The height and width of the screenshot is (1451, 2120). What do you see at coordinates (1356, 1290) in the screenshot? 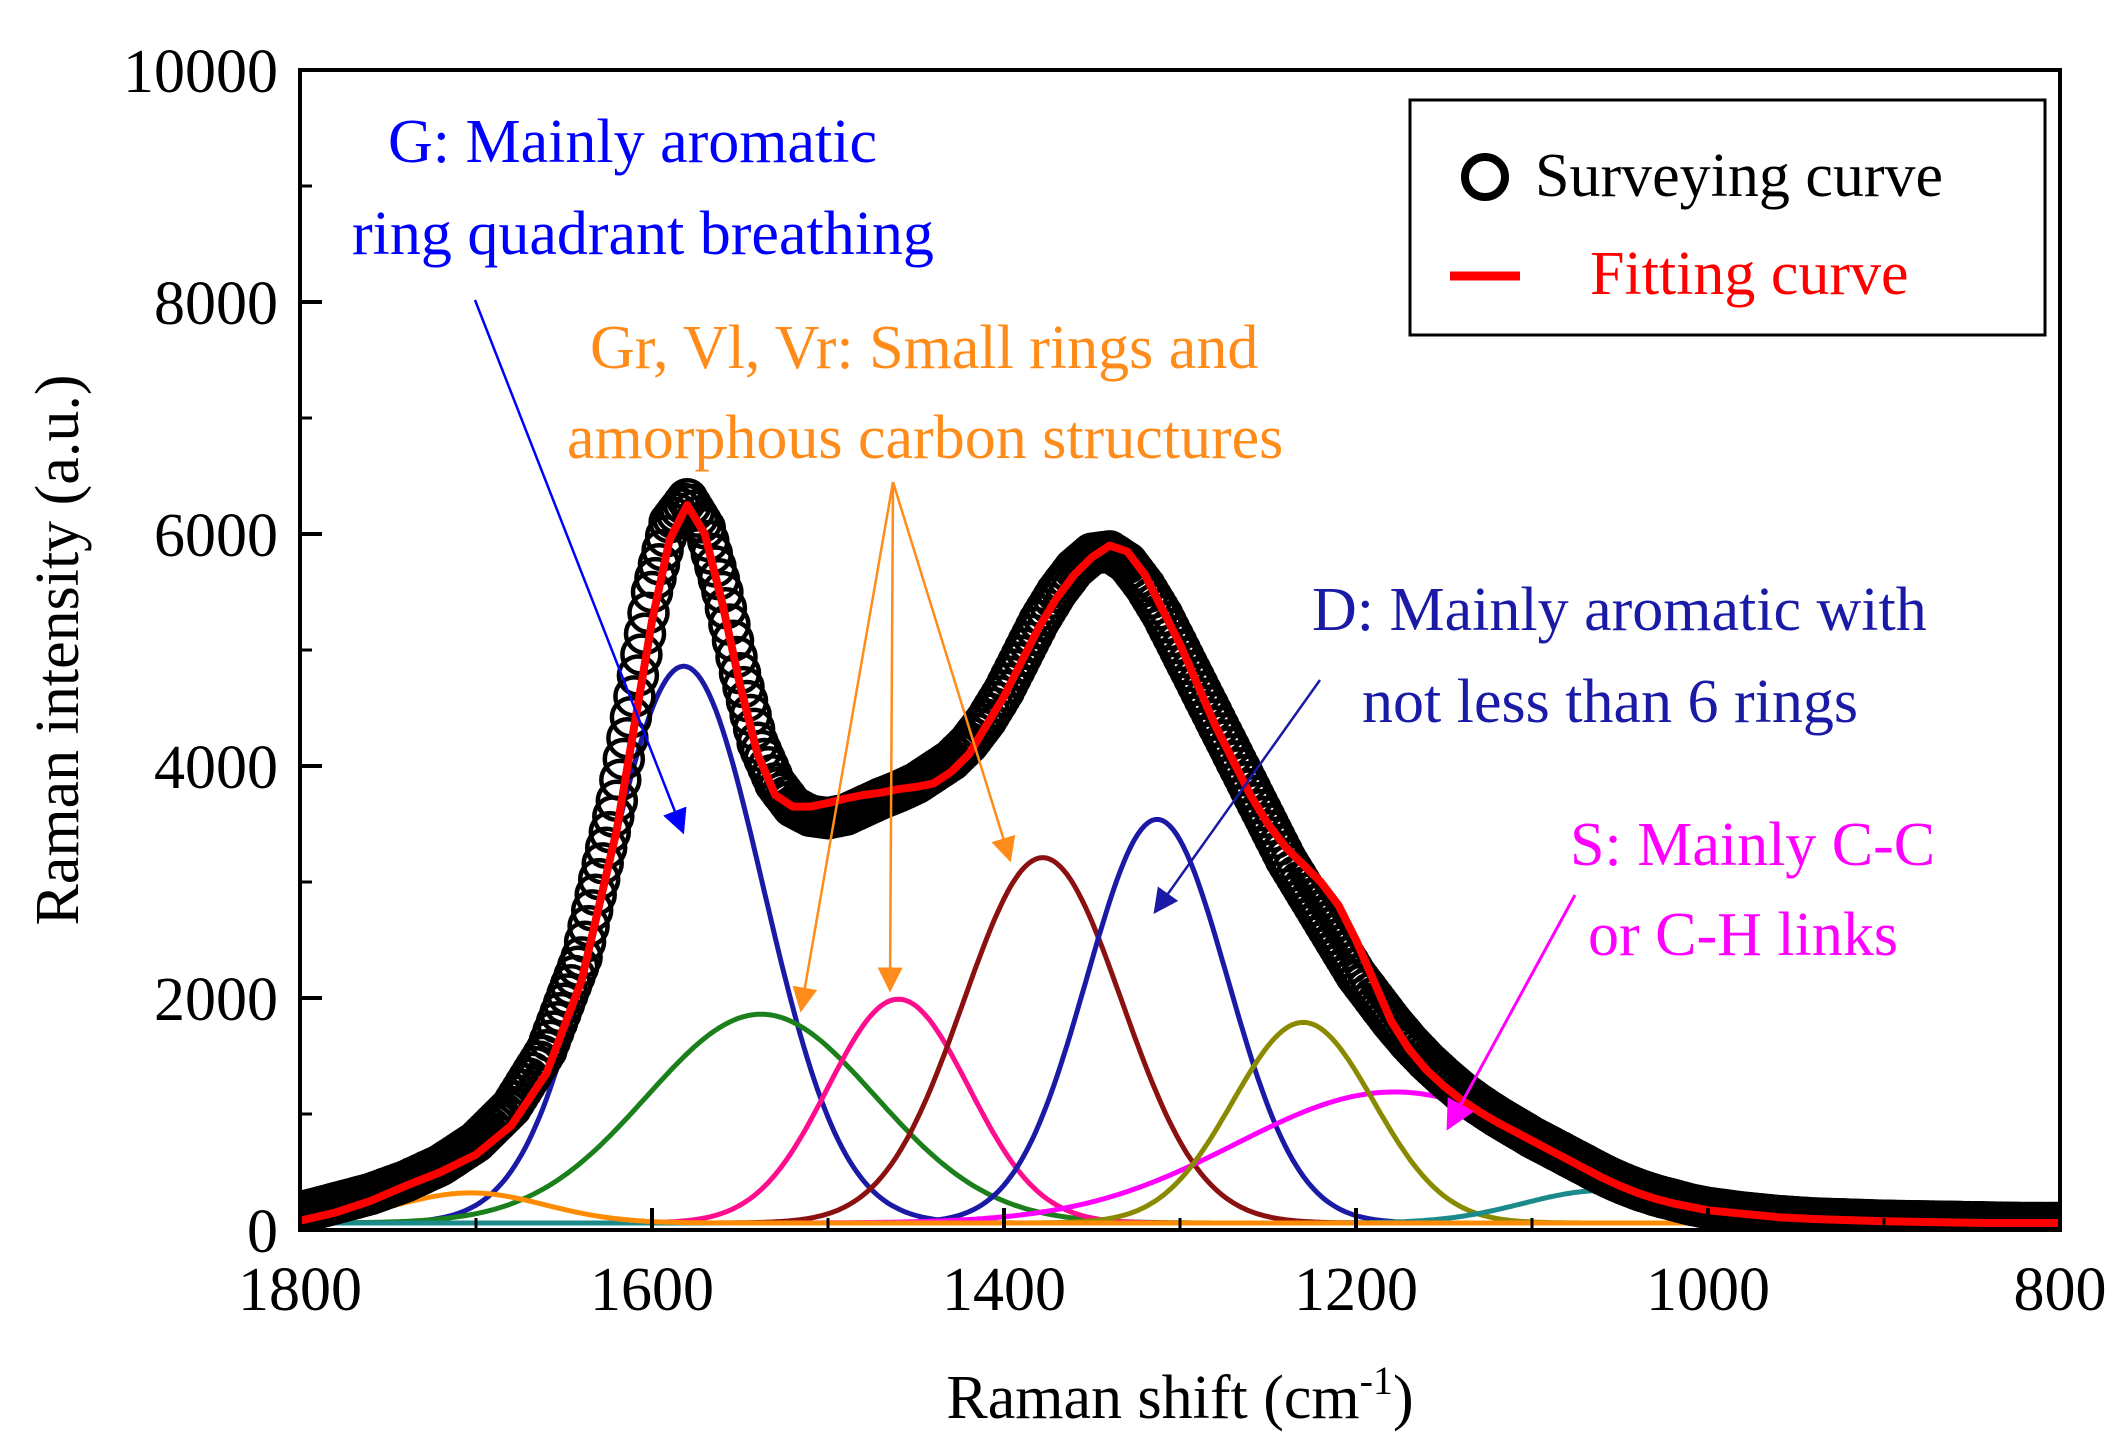
I see `x-tick-label: 1200` at bounding box center [1356, 1290].